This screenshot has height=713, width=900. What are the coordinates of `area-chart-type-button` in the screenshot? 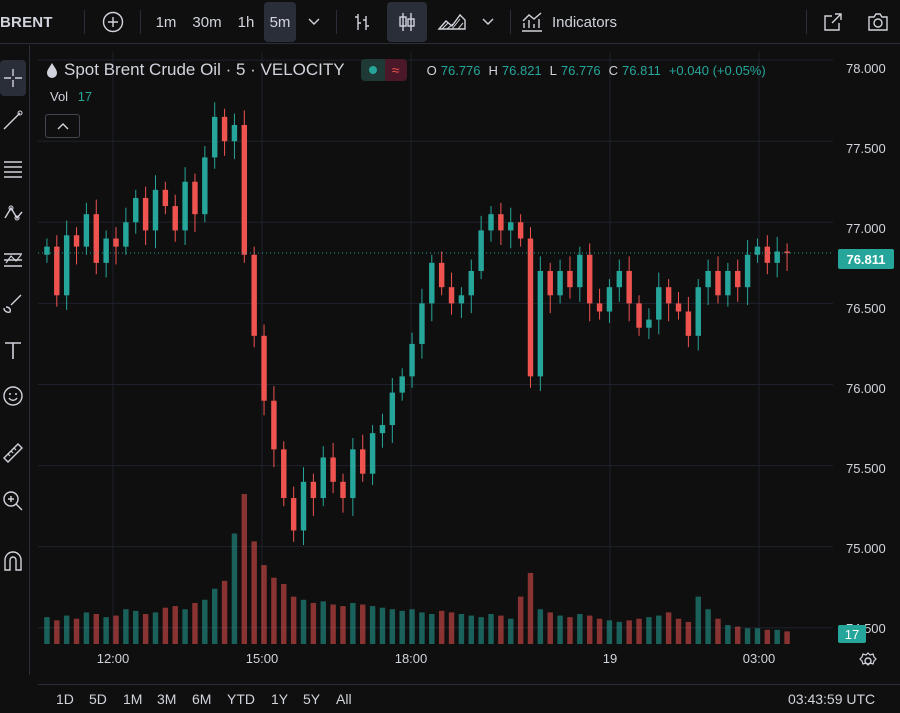 It's located at (452, 22).